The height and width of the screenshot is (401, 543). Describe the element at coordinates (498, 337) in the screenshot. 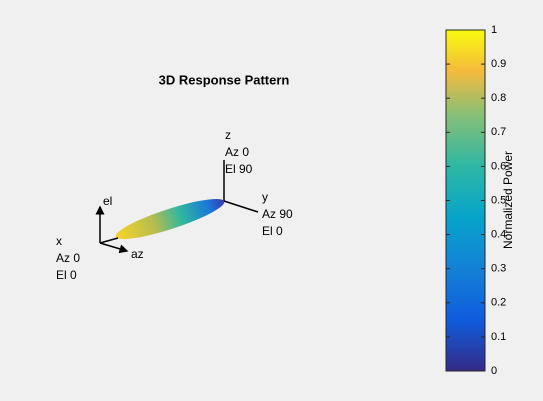

I see `colorbar-tick-label: 0.1` at that location.